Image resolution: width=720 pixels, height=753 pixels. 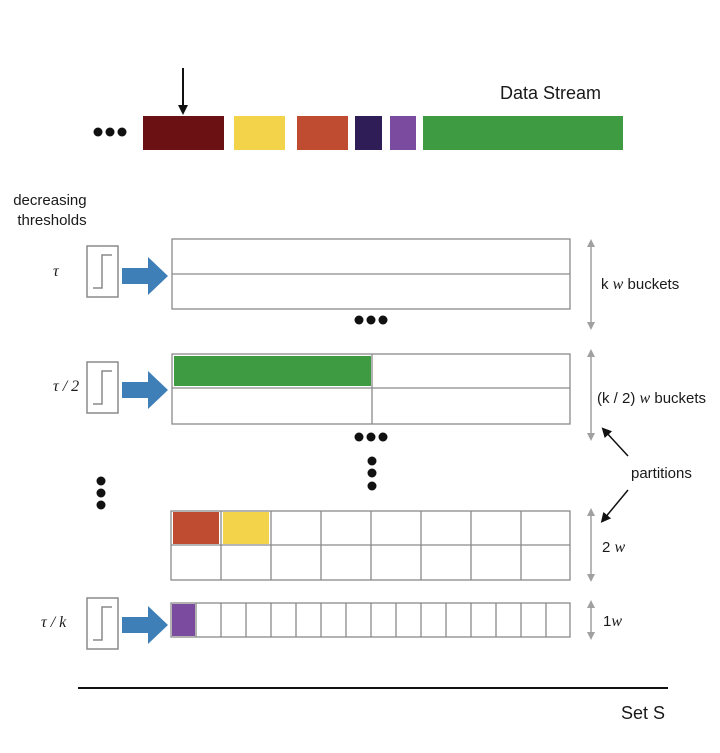 What do you see at coordinates (183, 133) in the screenshot?
I see `stream-item-maroon` at bounding box center [183, 133].